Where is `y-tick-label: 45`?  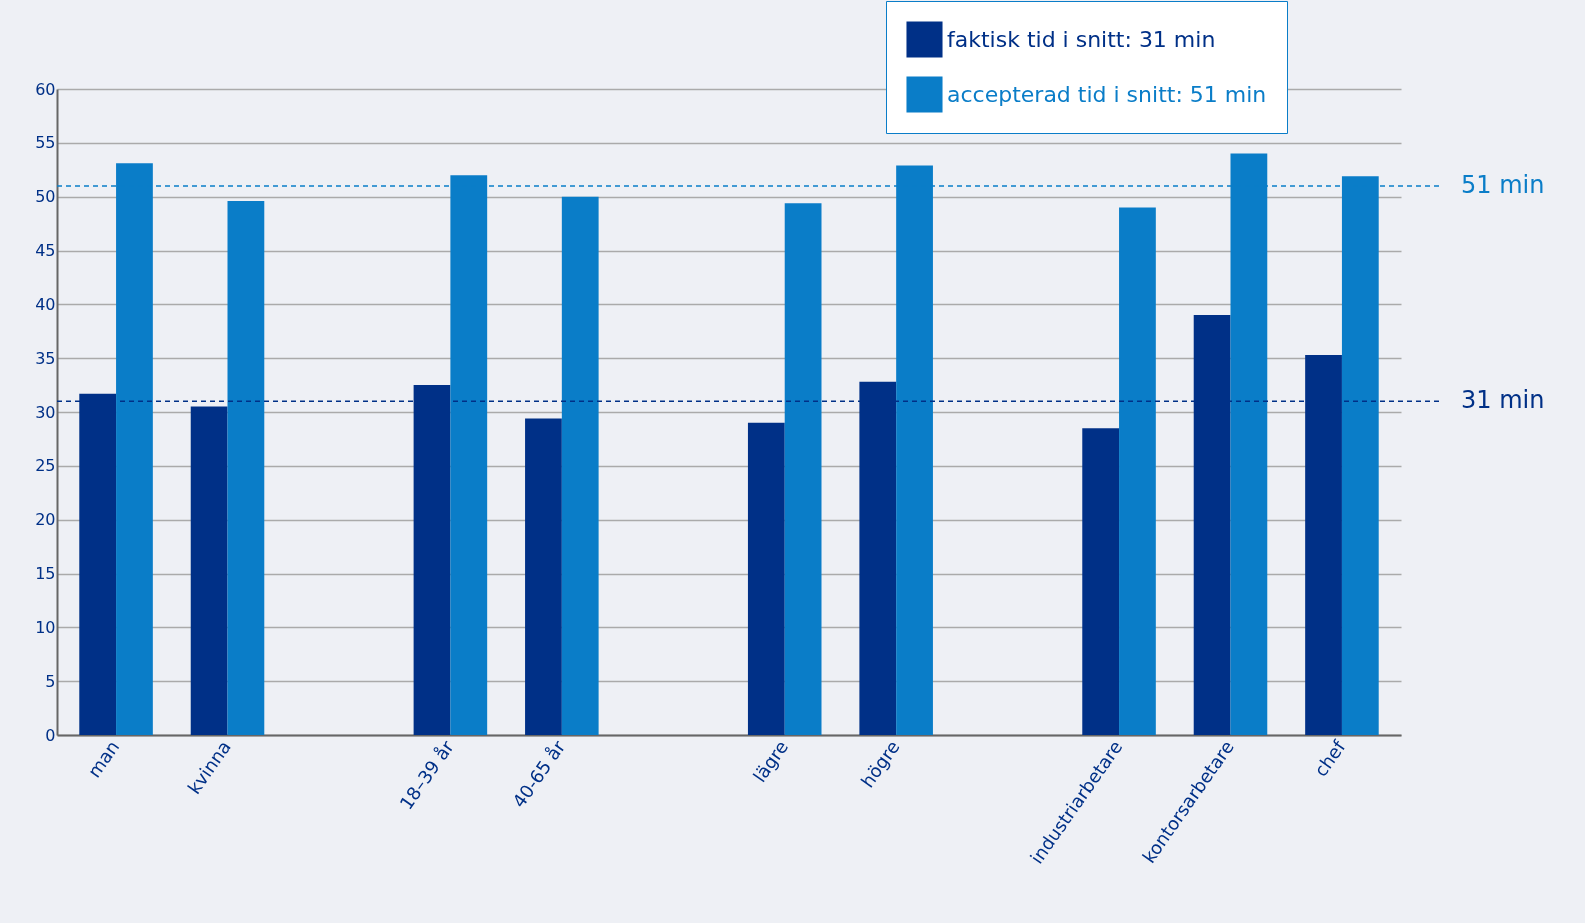
y-tick-label: 45 is located at coordinates (45, 250).